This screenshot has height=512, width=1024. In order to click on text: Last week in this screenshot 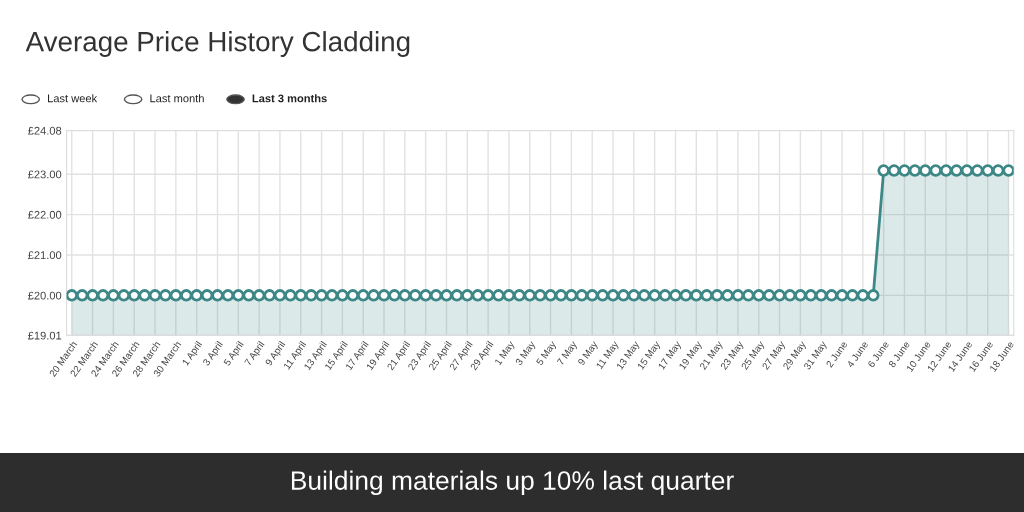, I will do `click(73, 98)`.